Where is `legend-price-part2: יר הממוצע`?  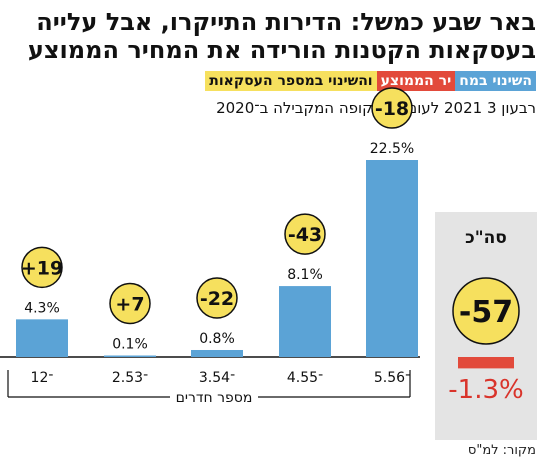
legend-price-part2: יר הממוצע is located at coordinates (416, 81).